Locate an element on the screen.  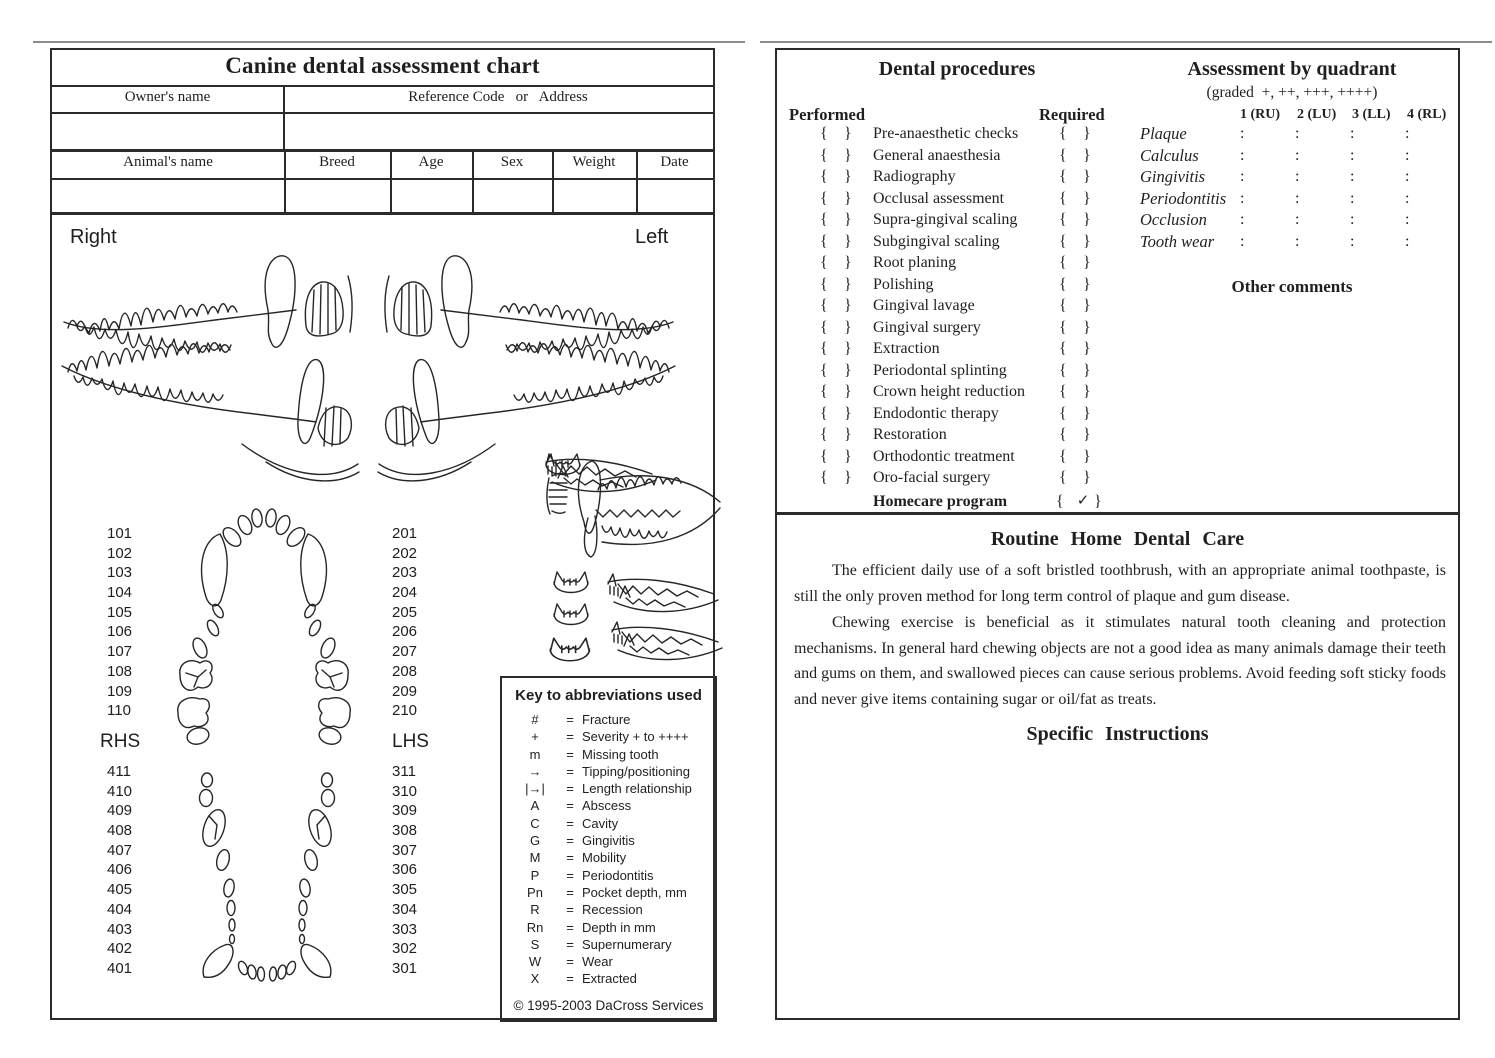
owner-name-field is located at coordinates (167, 131).